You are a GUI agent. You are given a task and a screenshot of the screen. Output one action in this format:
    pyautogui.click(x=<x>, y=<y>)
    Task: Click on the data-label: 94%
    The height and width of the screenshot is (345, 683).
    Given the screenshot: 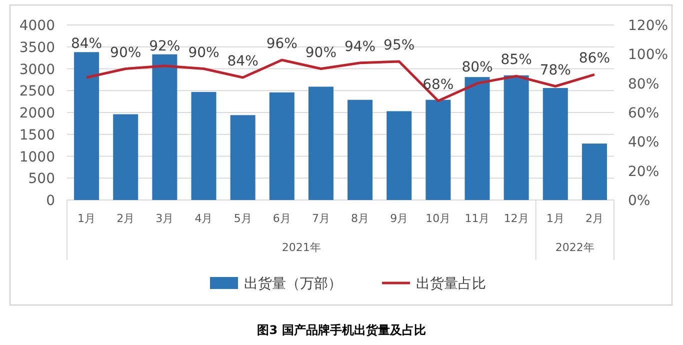 What is the action you would take?
    pyautogui.click(x=360, y=46)
    